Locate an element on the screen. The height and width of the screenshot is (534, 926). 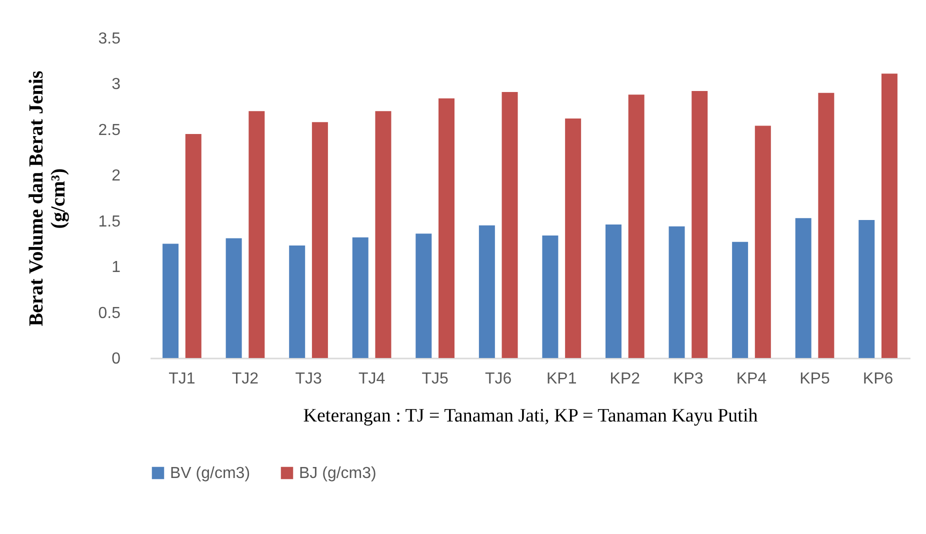
y-tick-label: 1.5 is located at coordinates (109, 221).